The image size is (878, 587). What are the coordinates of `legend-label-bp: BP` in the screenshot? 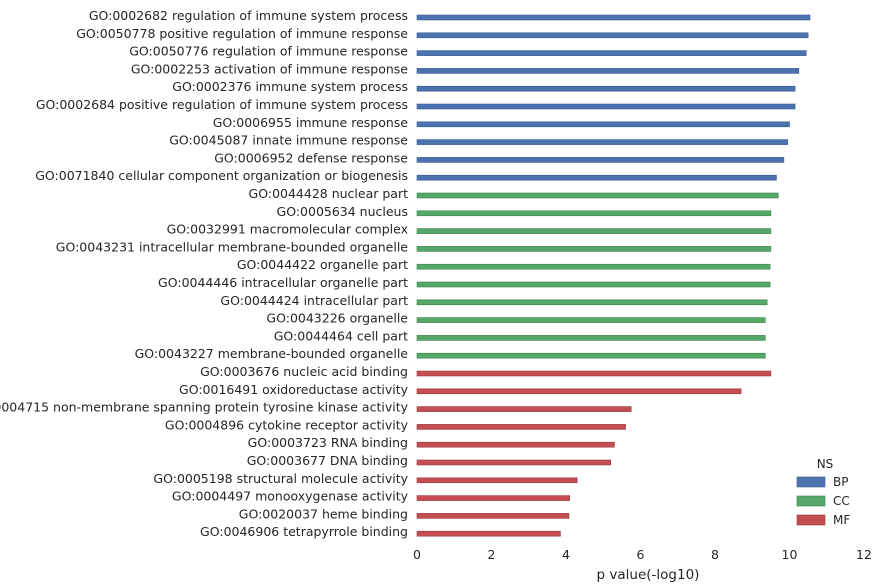 It's located at (840, 482).